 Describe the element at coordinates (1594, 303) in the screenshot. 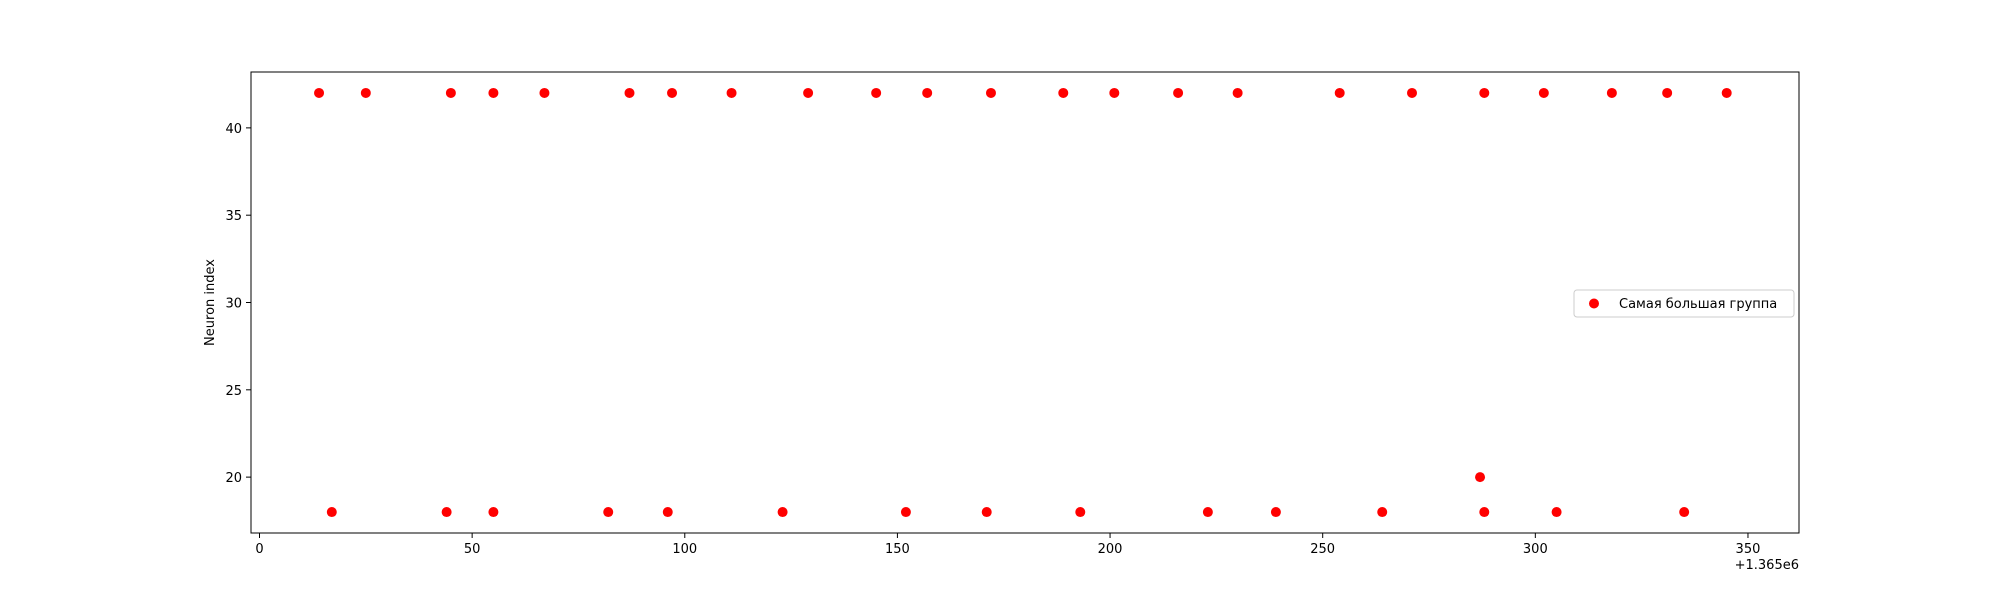

I see `legend-marker` at that location.